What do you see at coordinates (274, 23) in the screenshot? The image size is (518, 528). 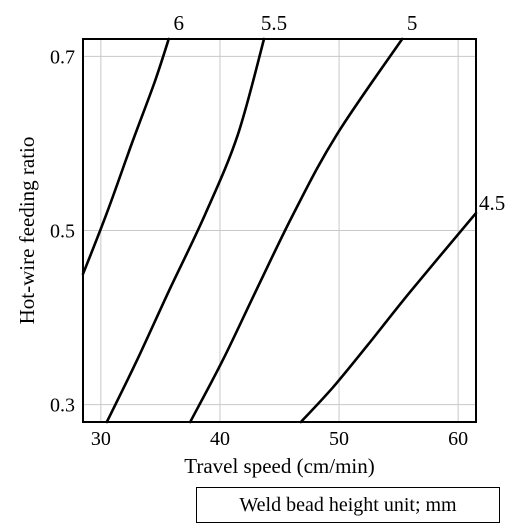 I see `contour-label: 5.5` at bounding box center [274, 23].